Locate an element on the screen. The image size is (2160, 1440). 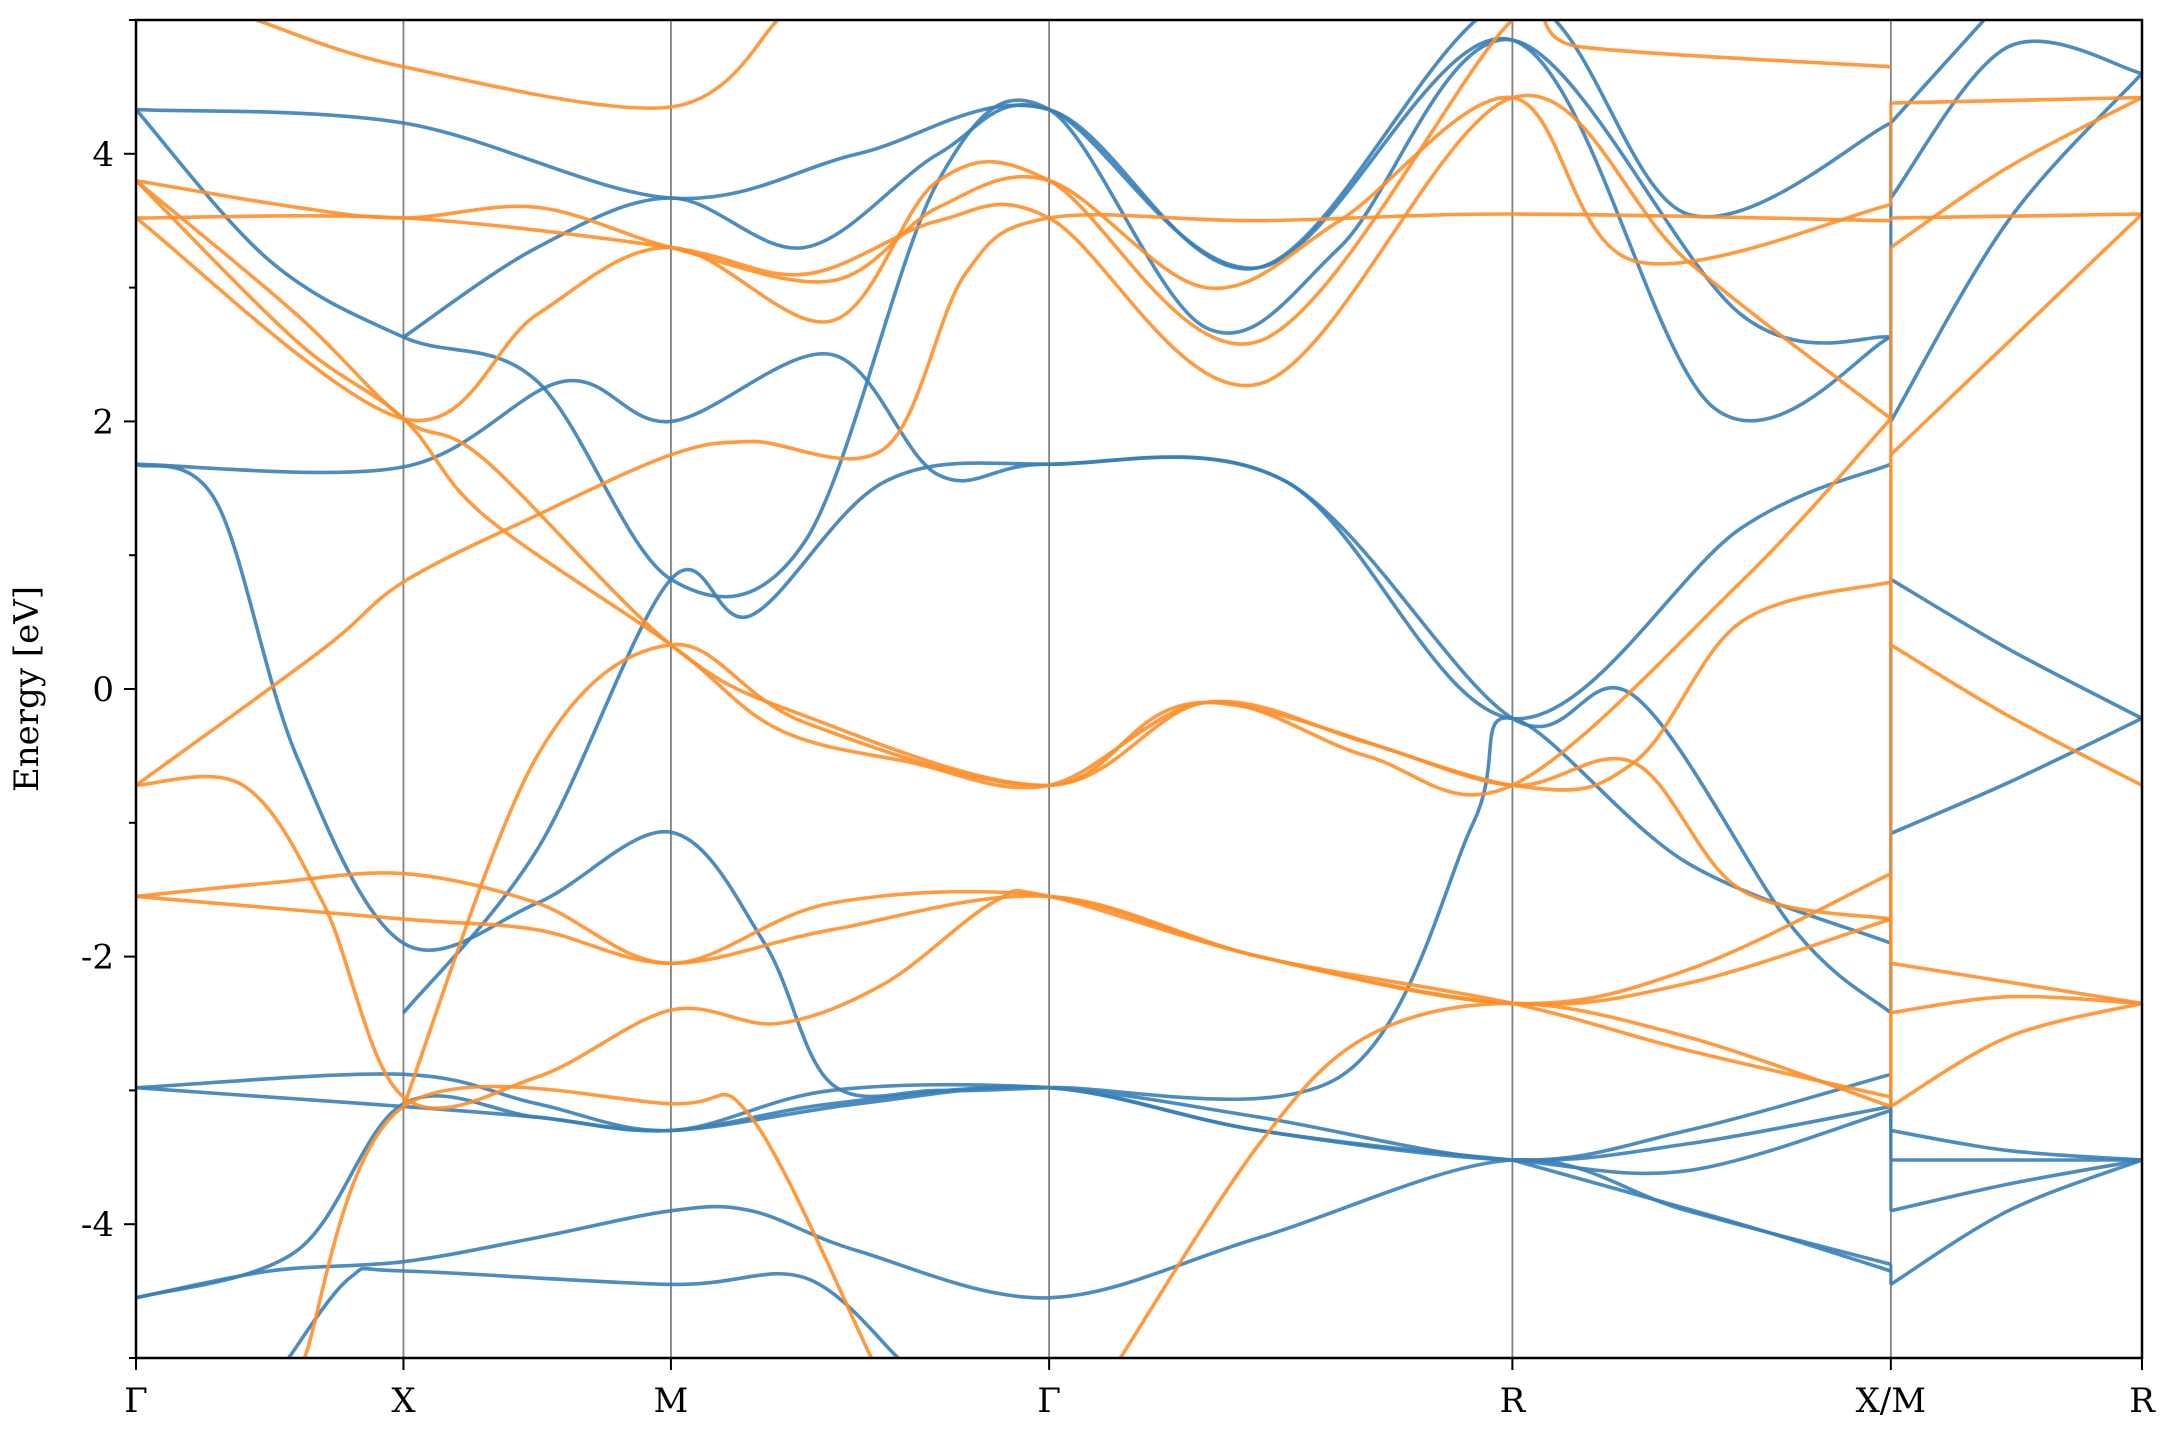
x-tick-label: X is located at coordinates (403, 1401).